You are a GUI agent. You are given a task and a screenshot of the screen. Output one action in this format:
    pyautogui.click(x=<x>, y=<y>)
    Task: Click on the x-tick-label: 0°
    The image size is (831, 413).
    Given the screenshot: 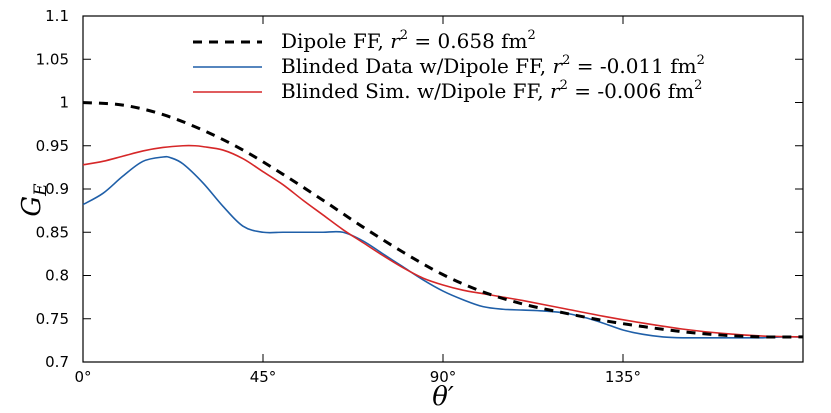 What is the action you would take?
    pyautogui.click(x=82, y=377)
    